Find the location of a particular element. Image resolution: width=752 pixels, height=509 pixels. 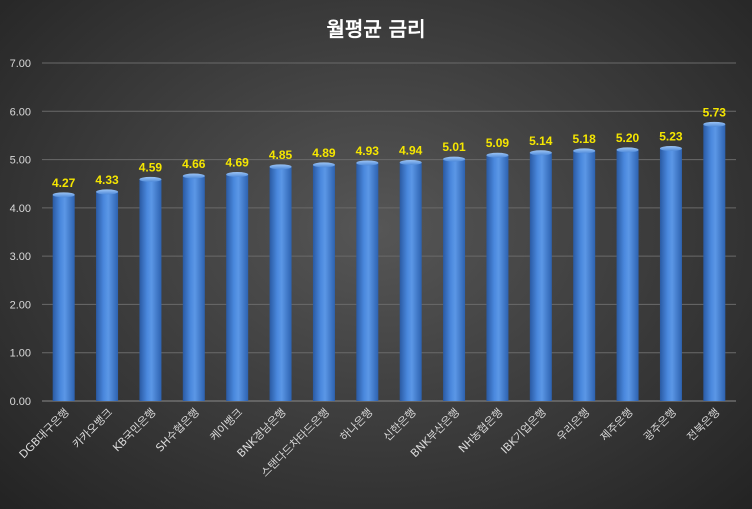

category-label: 신한은행 is located at coordinates (400, 425).